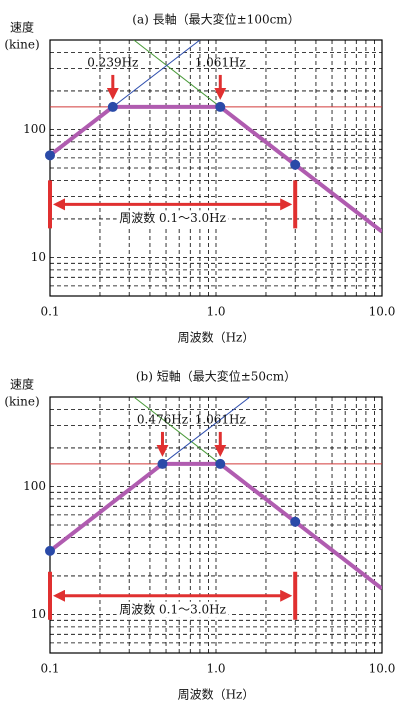  I want to click on annotation-label: 0.239Hz, so click(112, 62).